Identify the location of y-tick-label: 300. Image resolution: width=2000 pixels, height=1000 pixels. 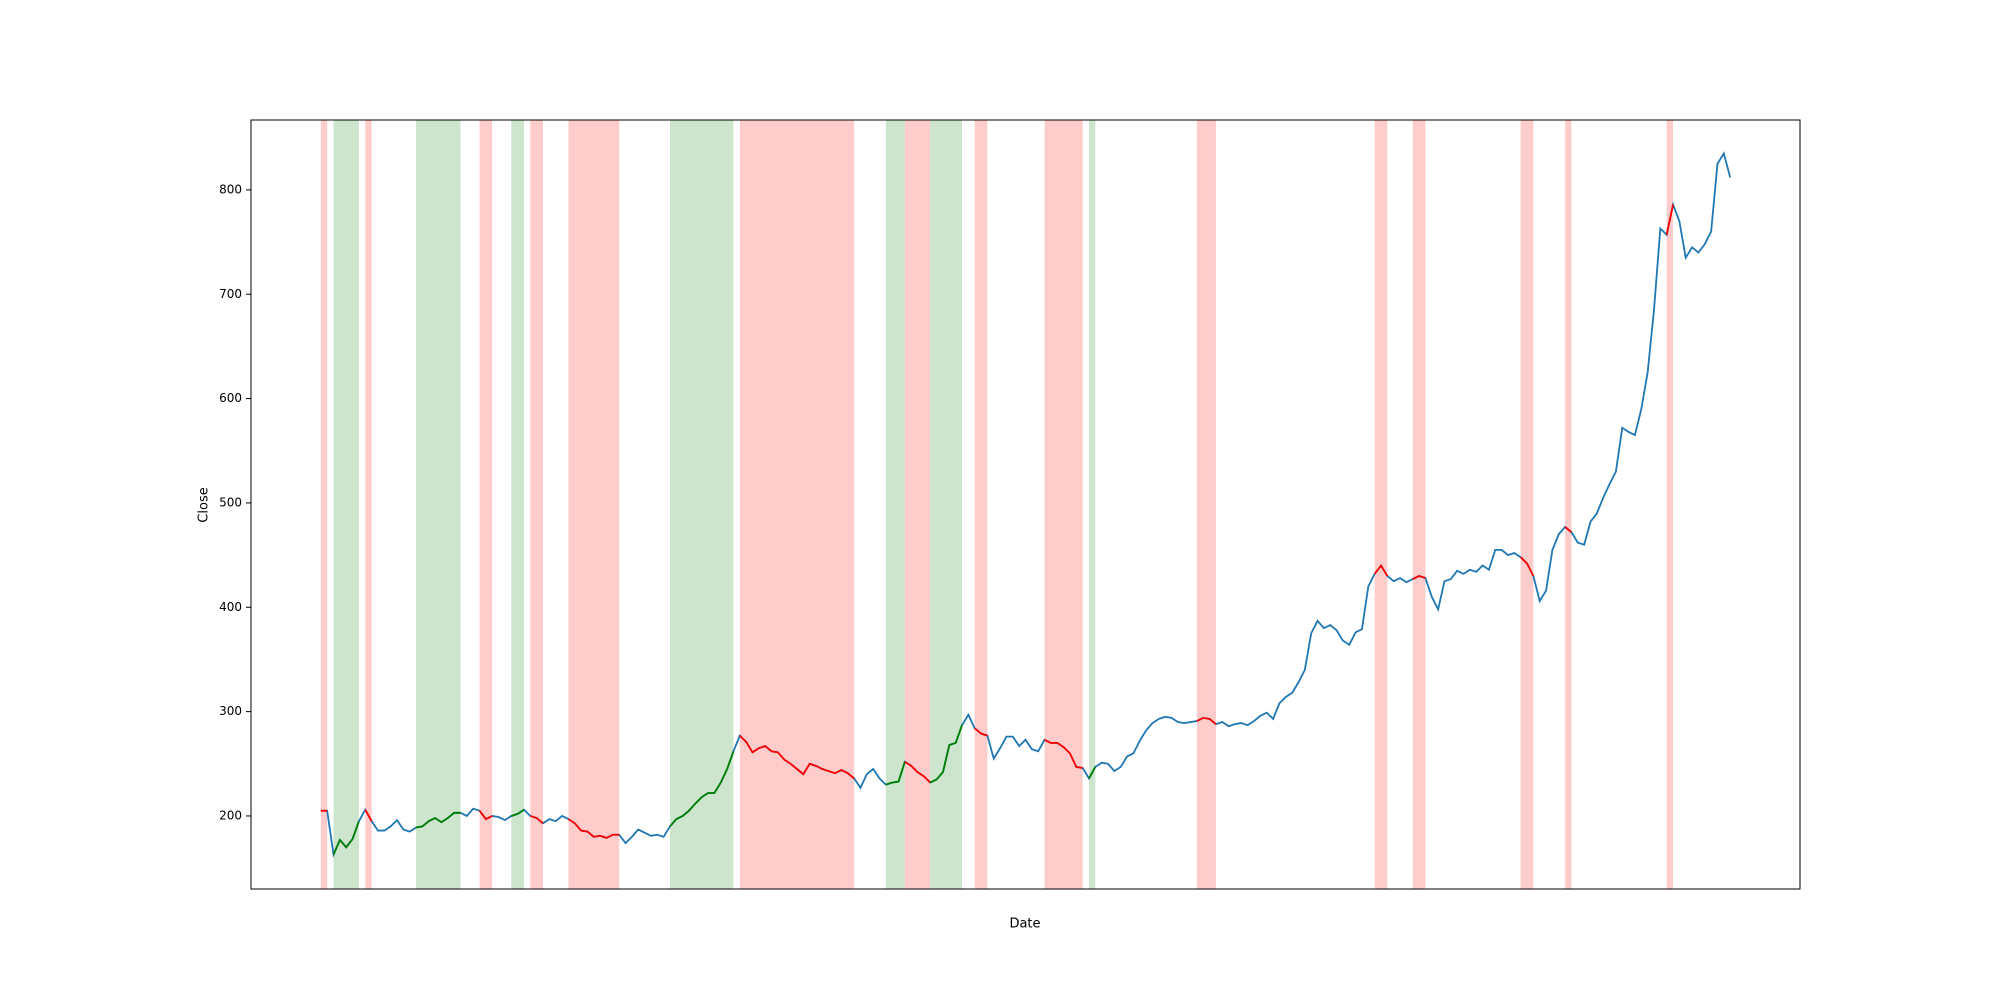
(230, 711).